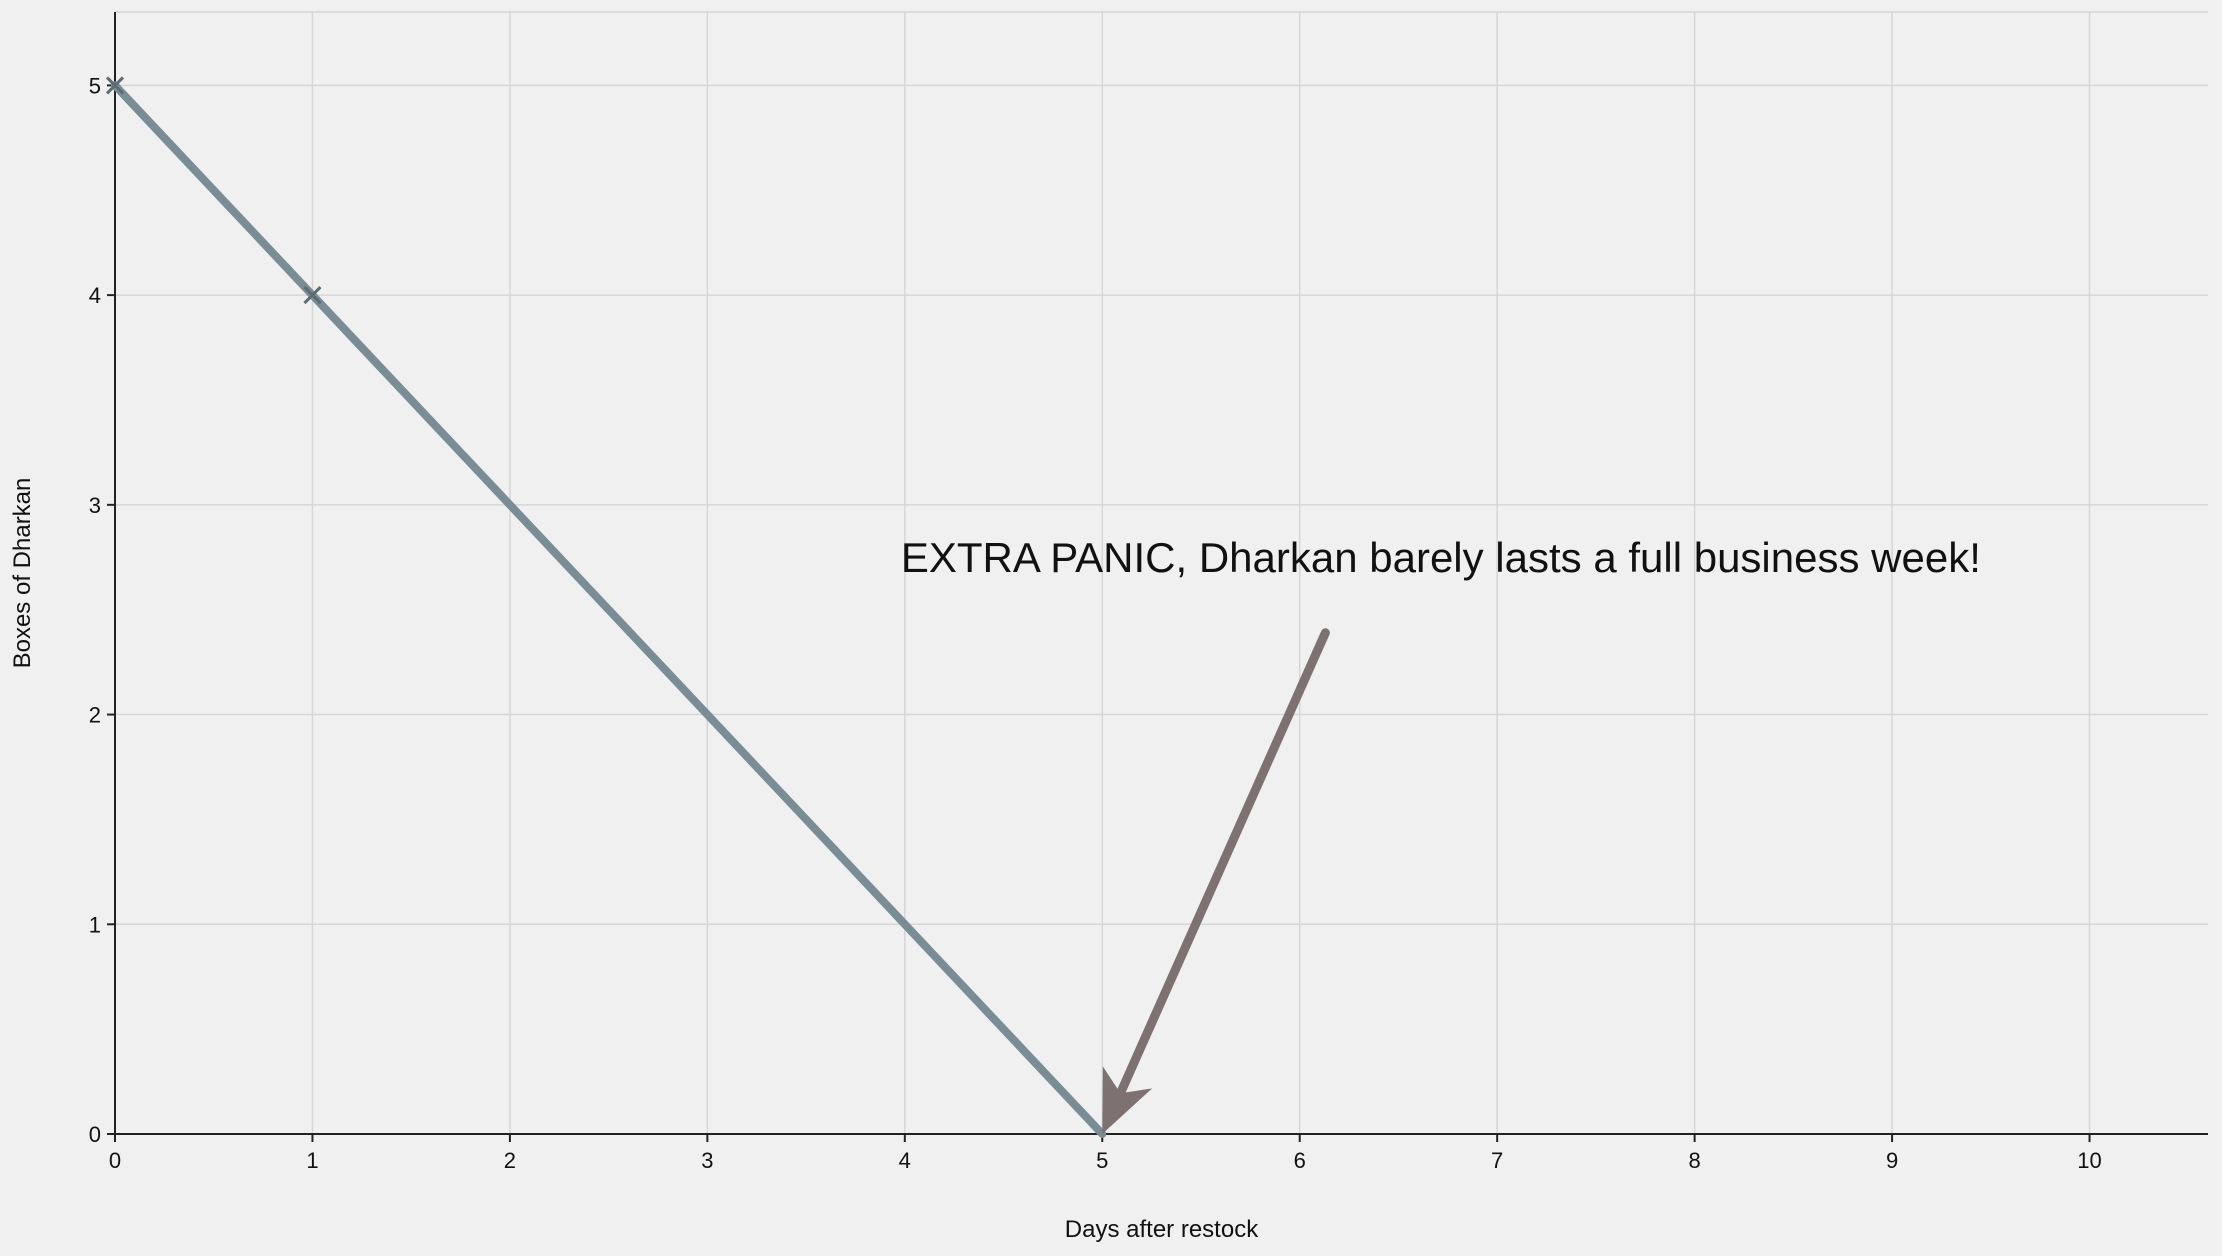  Describe the element at coordinates (707, 1160) in the screenshot. I see `x-tick-label: 3` at that location.